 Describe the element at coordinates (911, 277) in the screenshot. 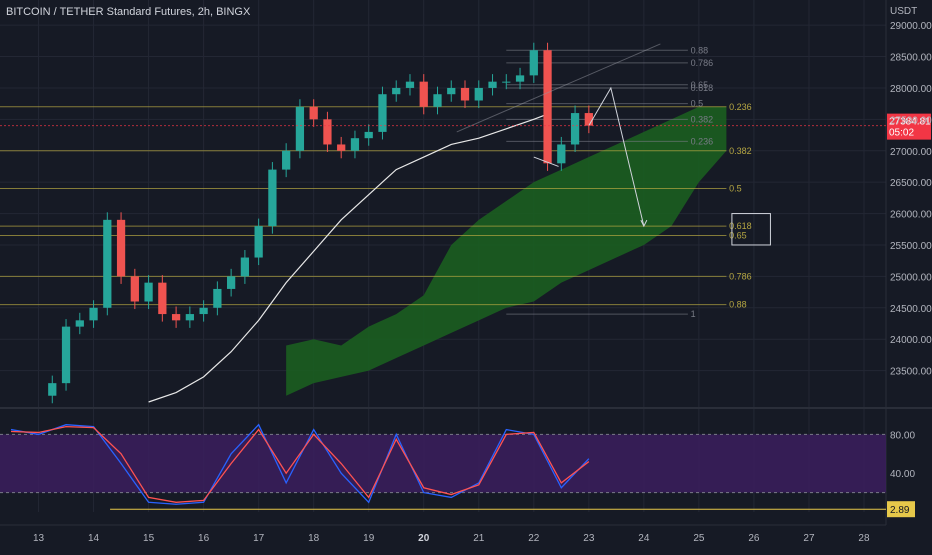

I see `y-tick-label: 25000.00` at that location.